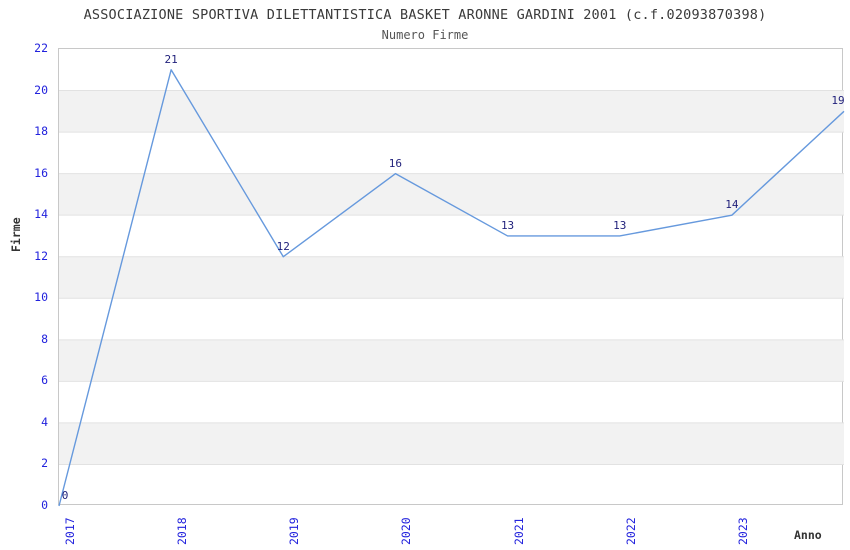 This screenshot has width=850, height=550. Describe the element at coordinates (41, 297) in the screenshot. I see `y-axis-tick-label: 10` at that location.